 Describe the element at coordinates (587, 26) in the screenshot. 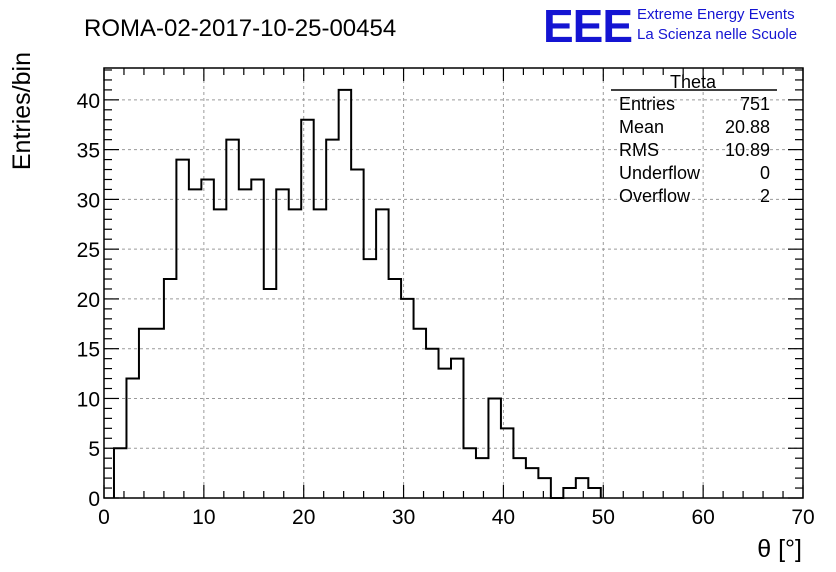

I see `logo-abbrev: EEE` at that location.